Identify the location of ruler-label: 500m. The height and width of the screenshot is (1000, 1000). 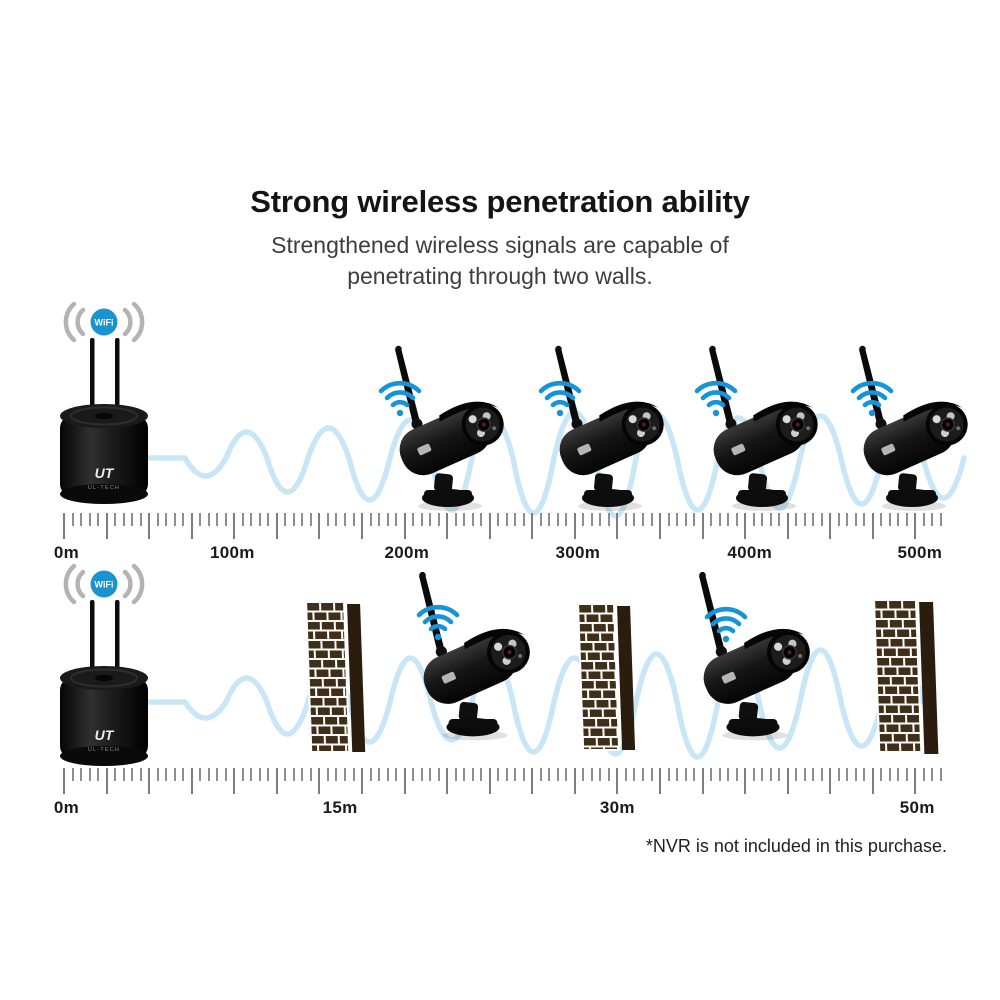
(920, 552).